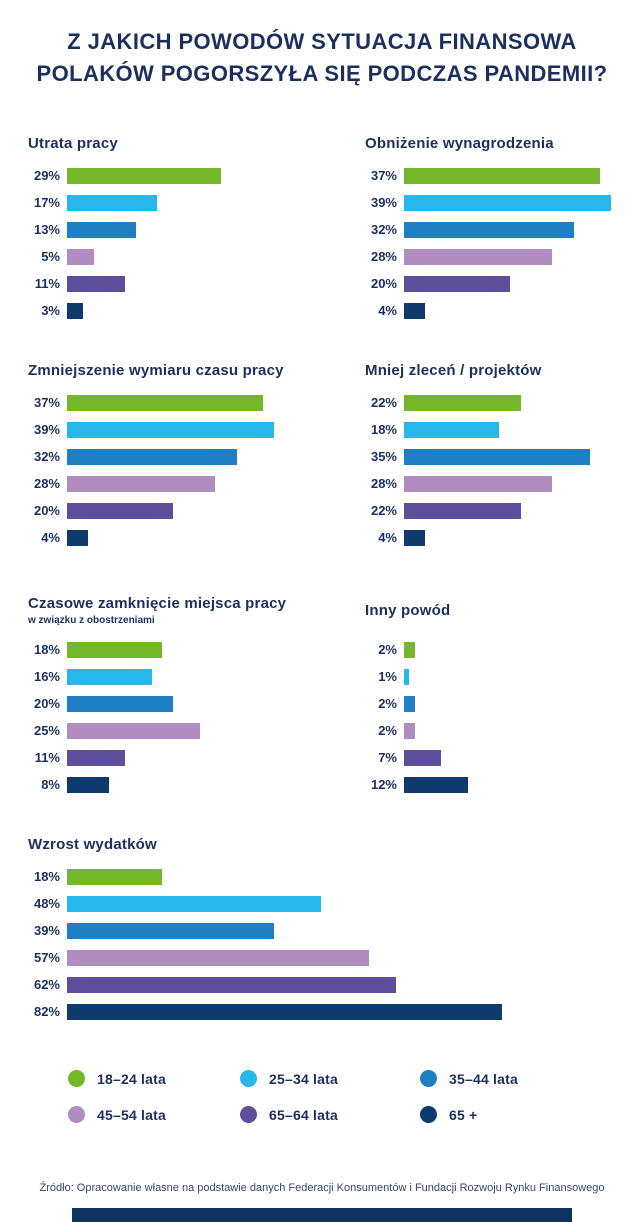  Describe the element at coordinates (196, 310) in the screenshot. I see `bar-row-65plus: 3%` at that location.